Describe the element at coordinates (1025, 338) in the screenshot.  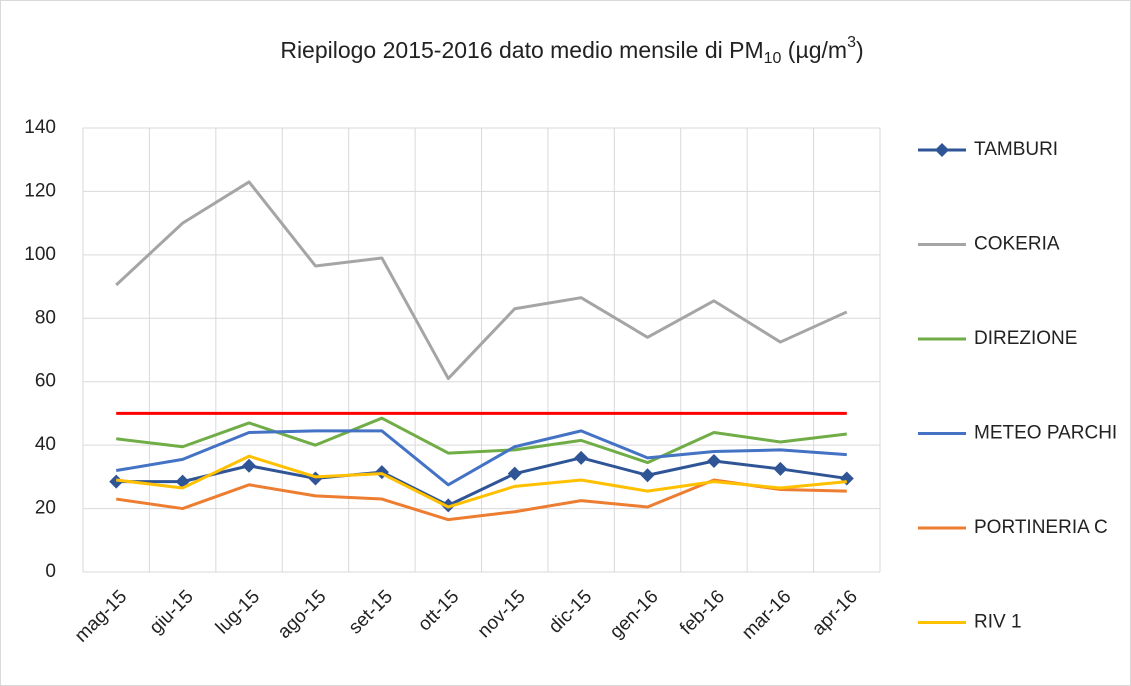
I see `legend-label: DIREZIONE` at that location.